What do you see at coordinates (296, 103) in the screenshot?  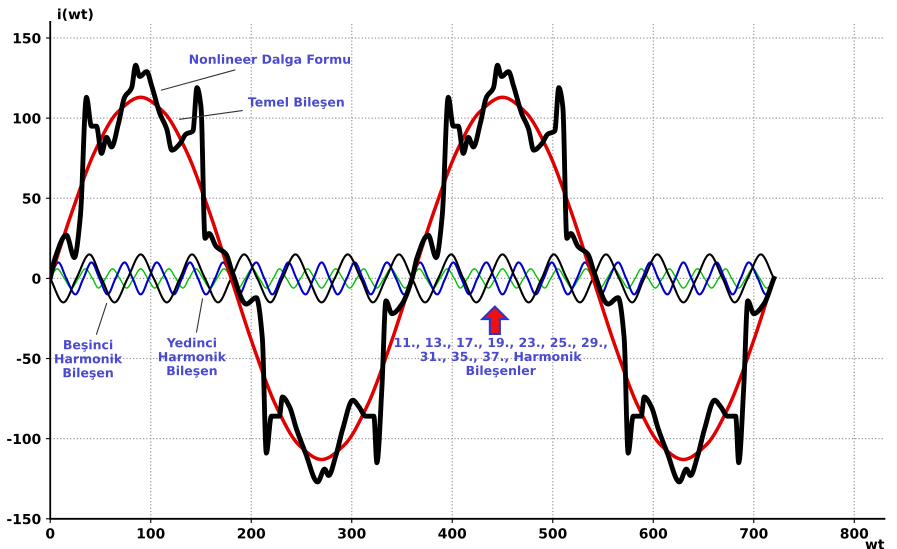 I see `annotation: Temel Bileşen` at bounding box center [296, 103].